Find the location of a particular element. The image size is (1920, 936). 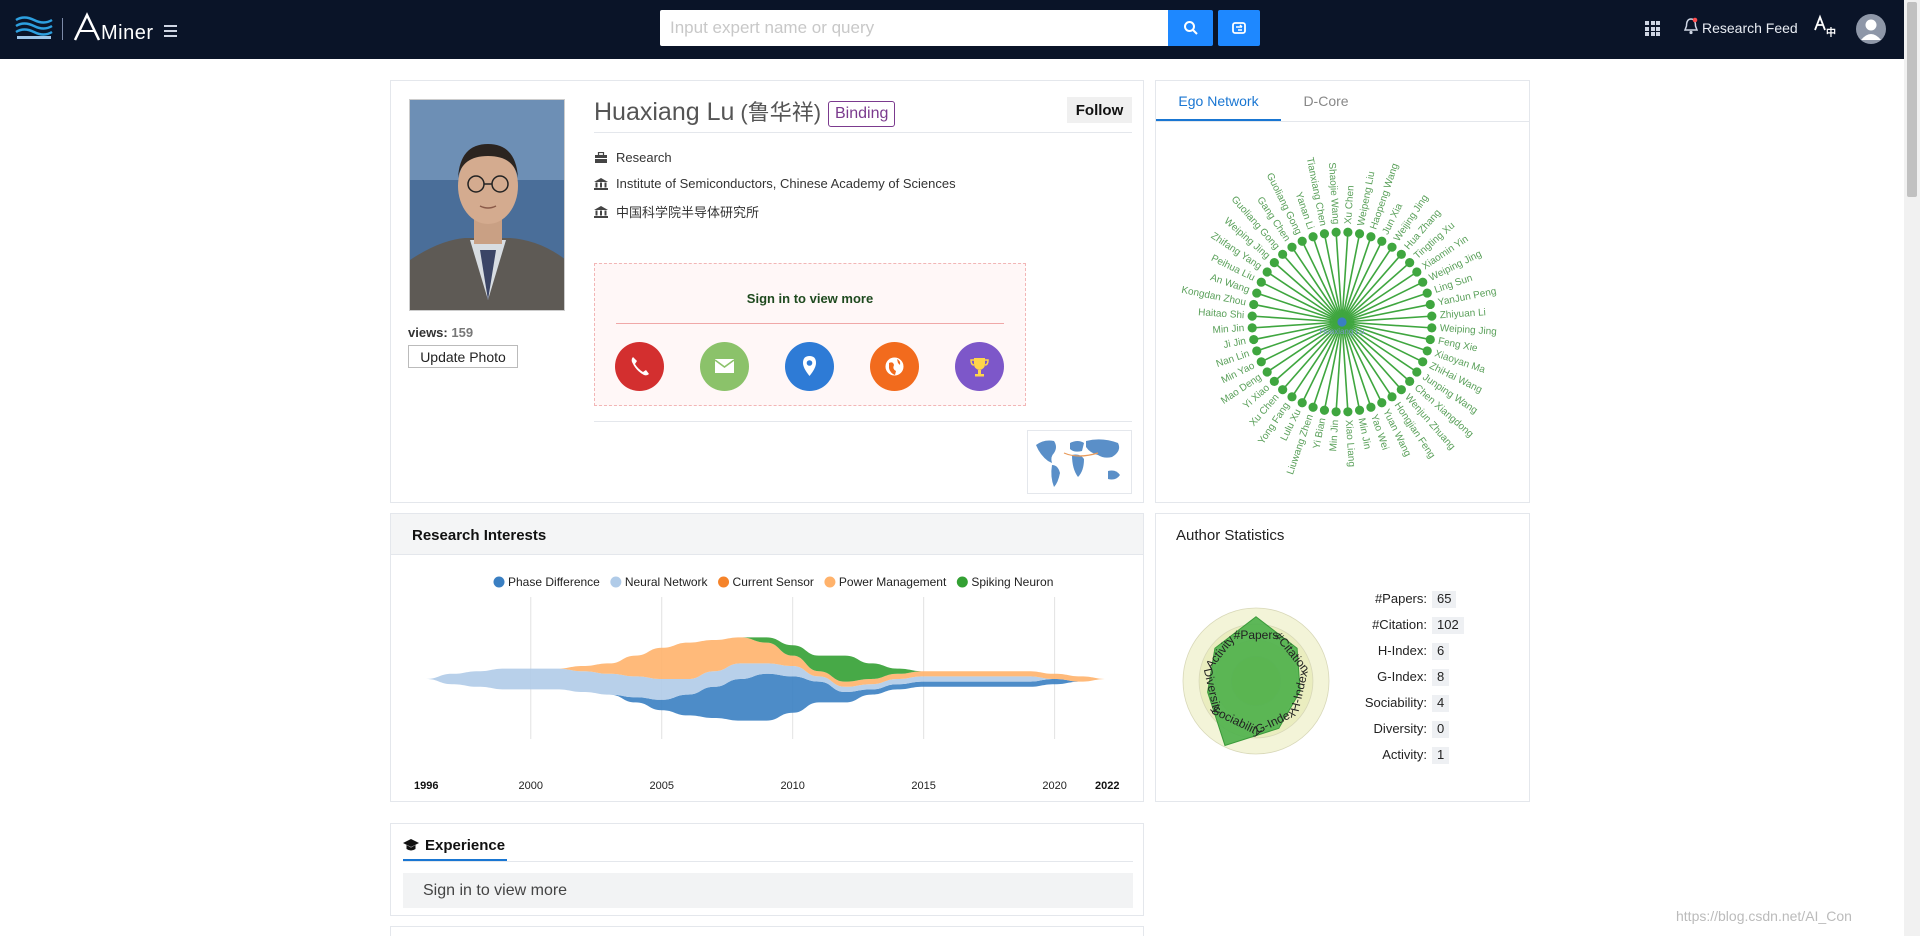

user-avatar is located at coordinates (1871, 29).